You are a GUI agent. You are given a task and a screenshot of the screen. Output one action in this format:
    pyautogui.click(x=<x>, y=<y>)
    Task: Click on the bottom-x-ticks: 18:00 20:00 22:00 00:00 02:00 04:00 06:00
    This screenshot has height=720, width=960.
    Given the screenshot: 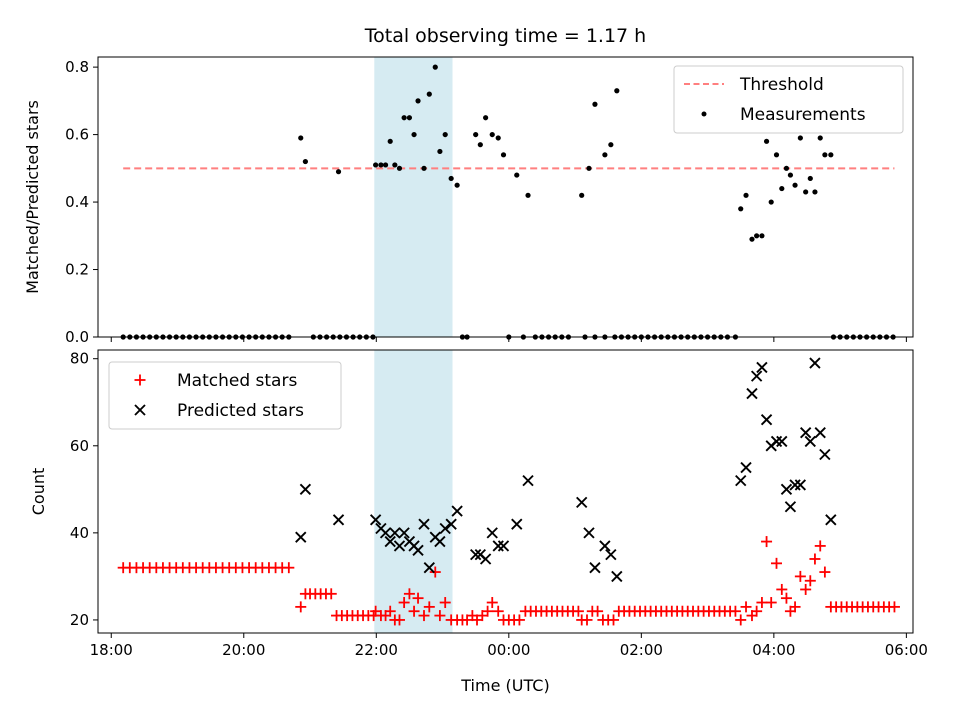 What is the action you would take?
    pyautogui.click(x=509, y=646)
    